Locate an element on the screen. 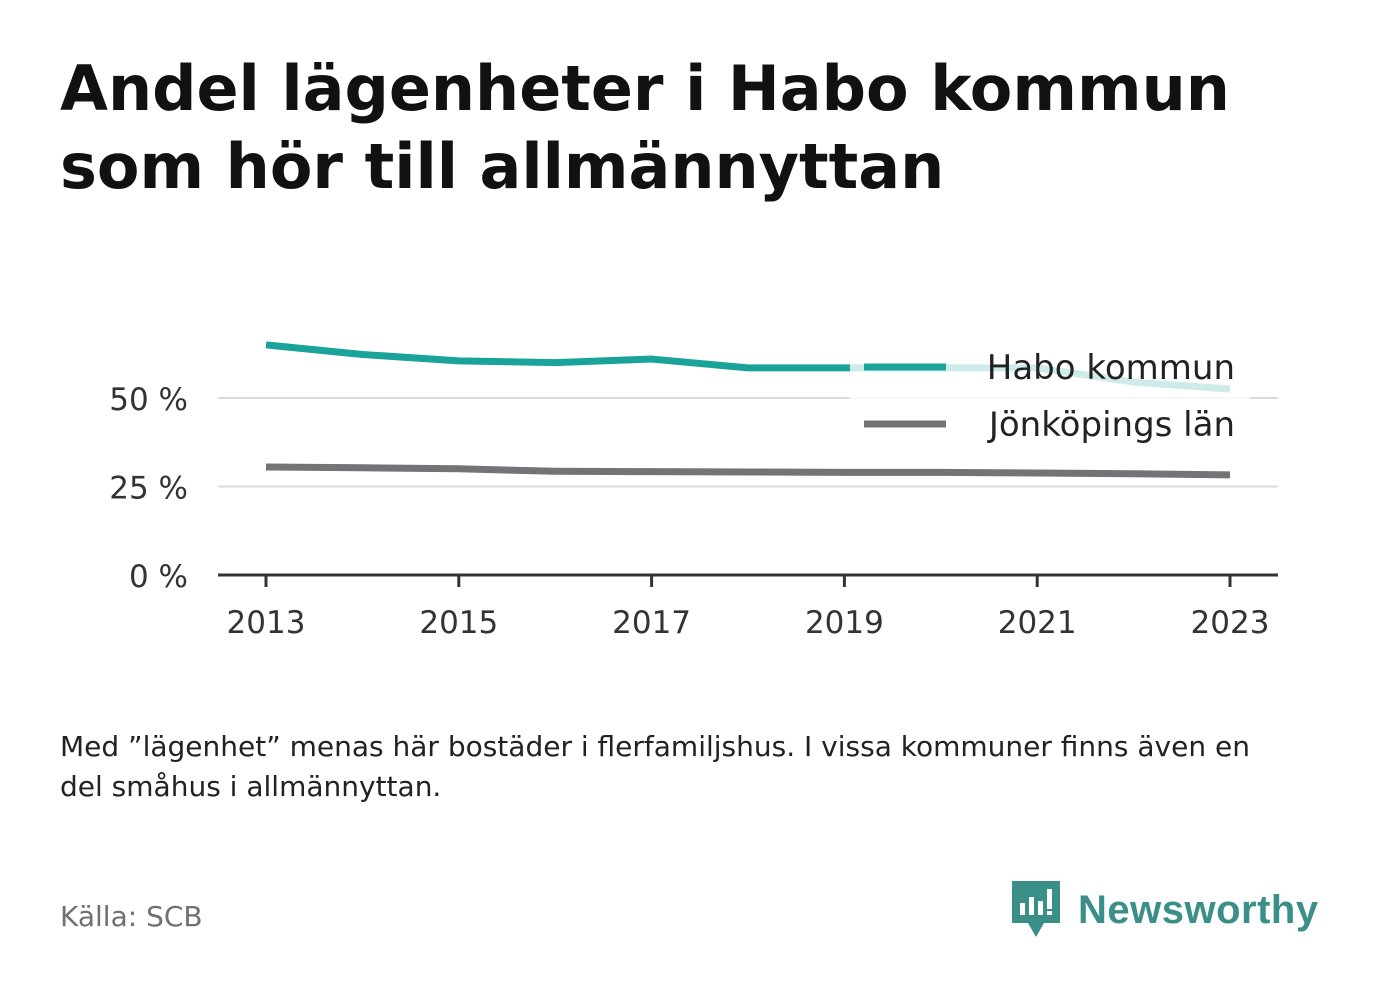 This screenshot has width=1382, height=999. legend: Habo kommun Jönköpings län is located at coordinates (1050, 395).